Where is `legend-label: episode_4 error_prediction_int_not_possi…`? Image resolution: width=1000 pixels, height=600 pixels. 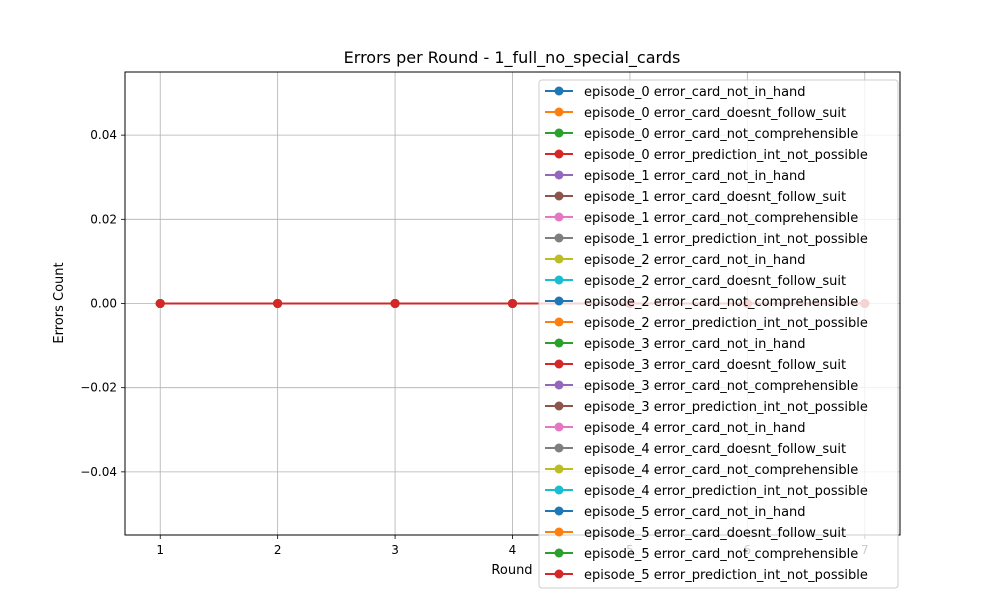 legend-label: episode_4 error_prediction_int_not_possi… is located at coordinates (726, 491).